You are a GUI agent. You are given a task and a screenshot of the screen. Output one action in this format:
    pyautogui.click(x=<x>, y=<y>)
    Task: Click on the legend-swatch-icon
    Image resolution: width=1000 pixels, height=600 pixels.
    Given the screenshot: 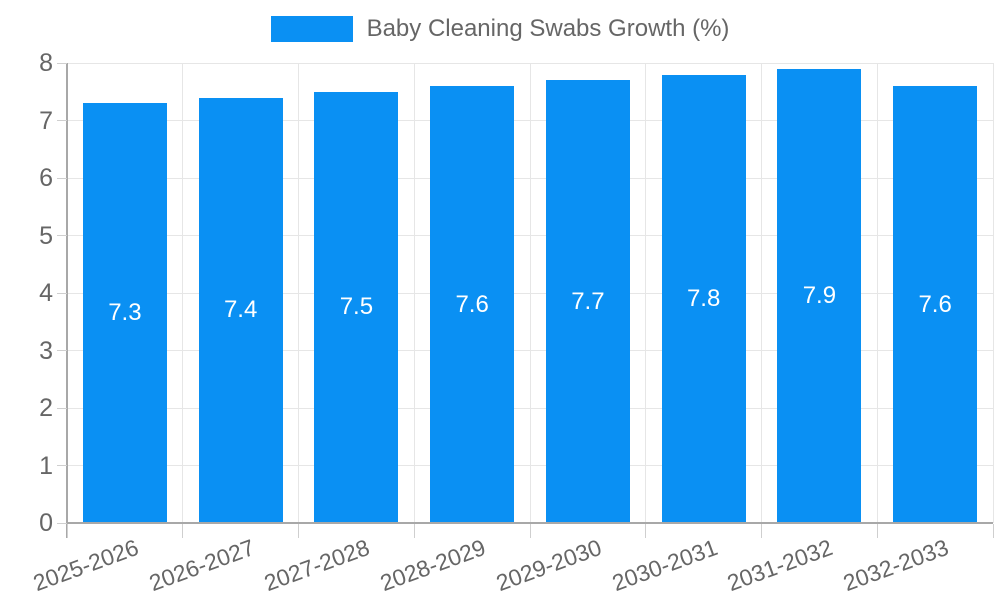 What is the action you would take?
    pyautogui.click(x=311, y=29)
    